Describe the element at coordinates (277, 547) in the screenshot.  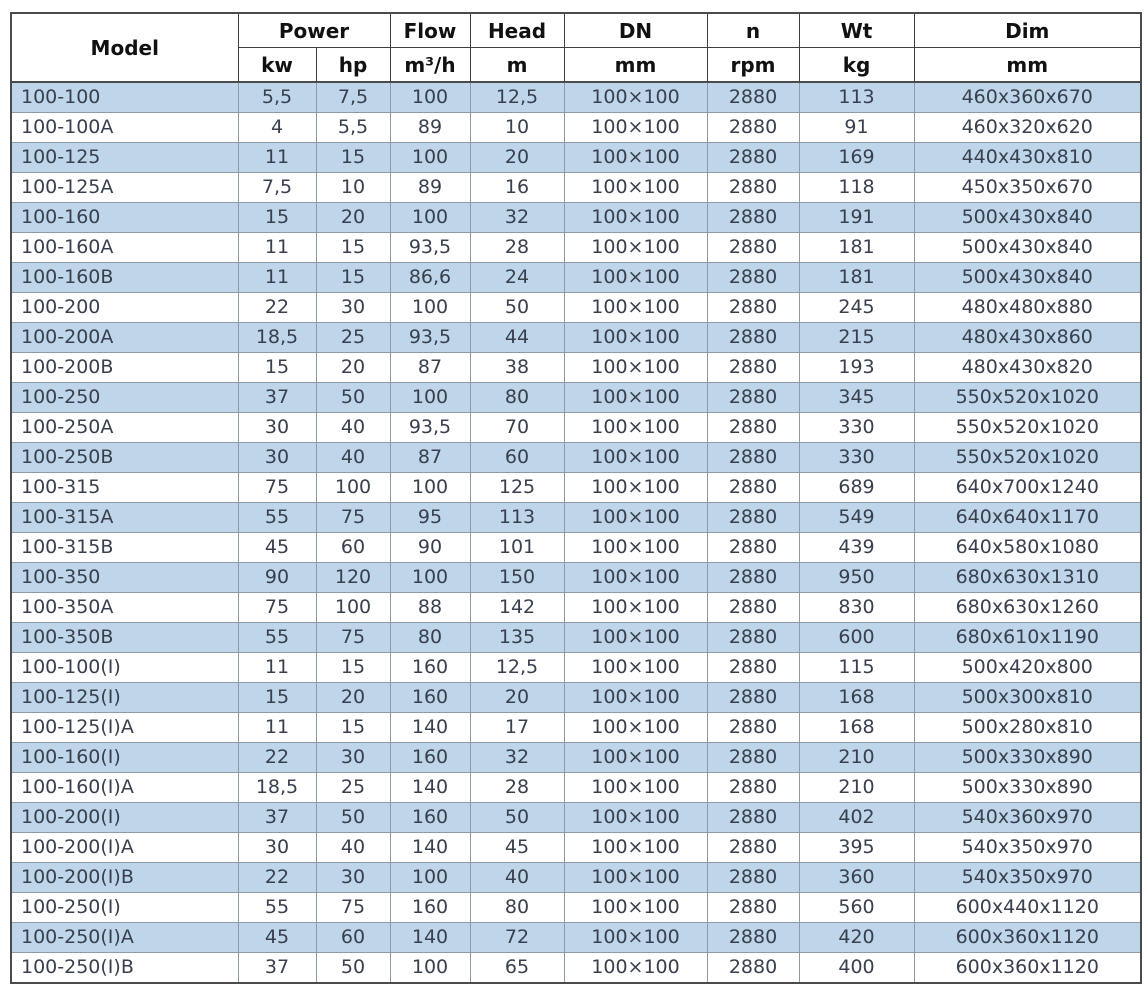
I see `cell-power-kw: 45` at that location.